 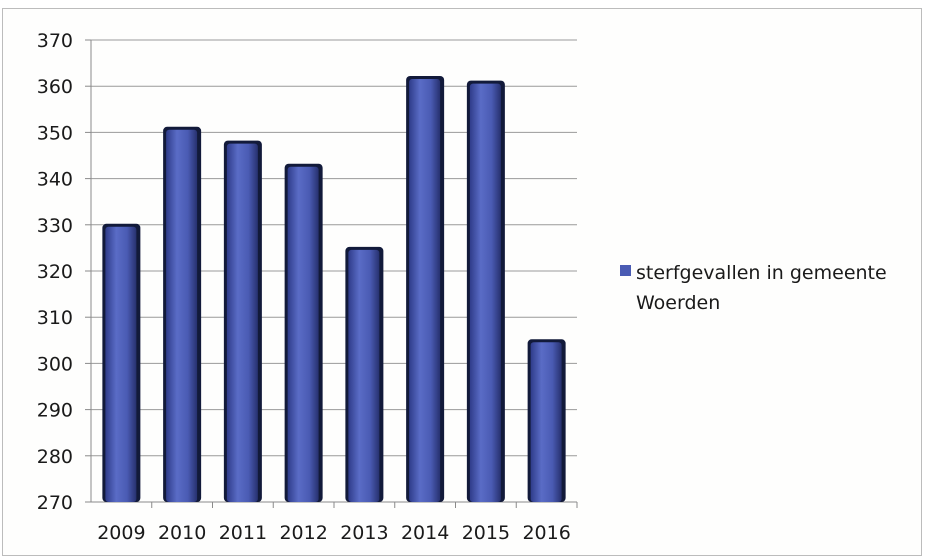 What do you see at coordinates (303, 533) in the screenshot?
I see `x-tick-label: 2012` at bounding box center [303, 533].